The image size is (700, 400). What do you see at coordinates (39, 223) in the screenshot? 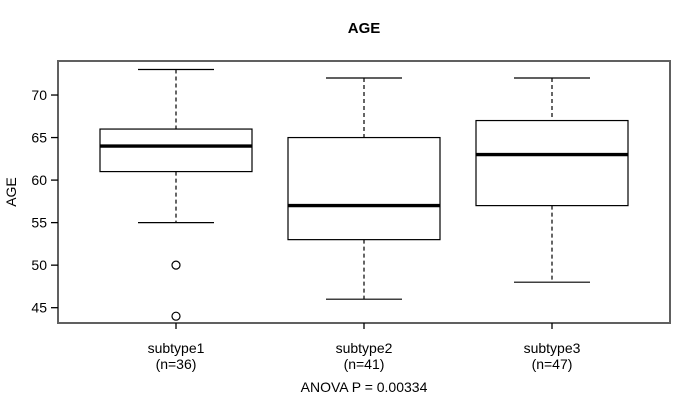
I see `y-tick-label: 55` at bounding box center [39, 223].